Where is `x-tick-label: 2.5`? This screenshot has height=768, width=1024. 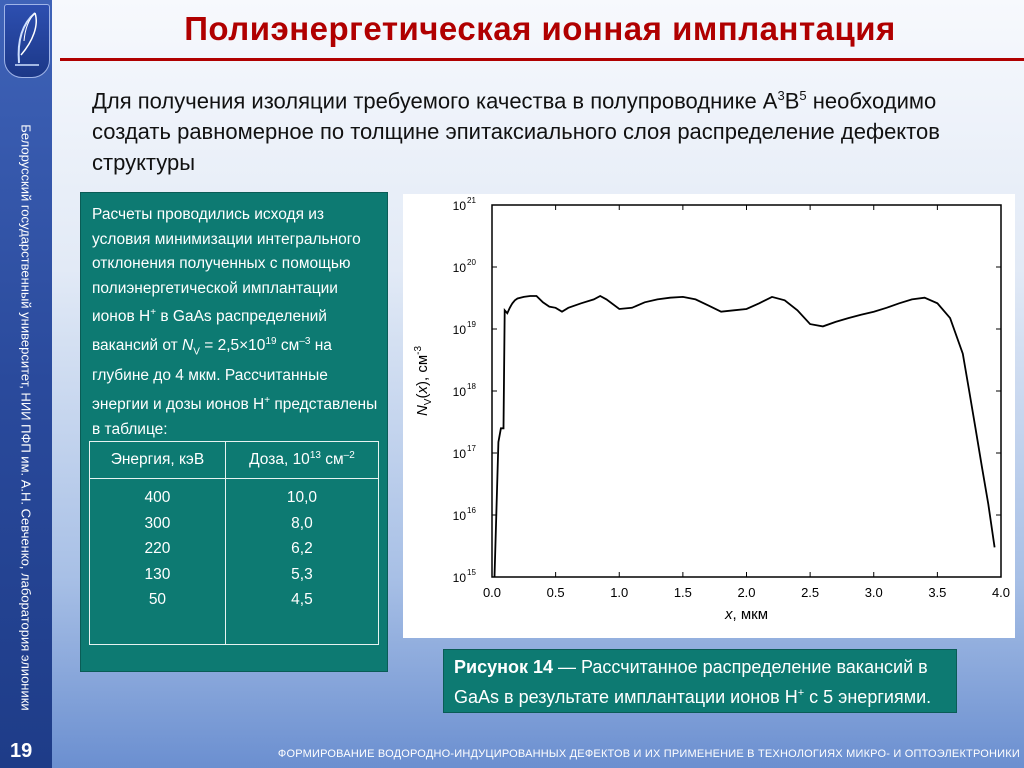 x-tick-label: 2.5 is located at coordinates (810, 592).